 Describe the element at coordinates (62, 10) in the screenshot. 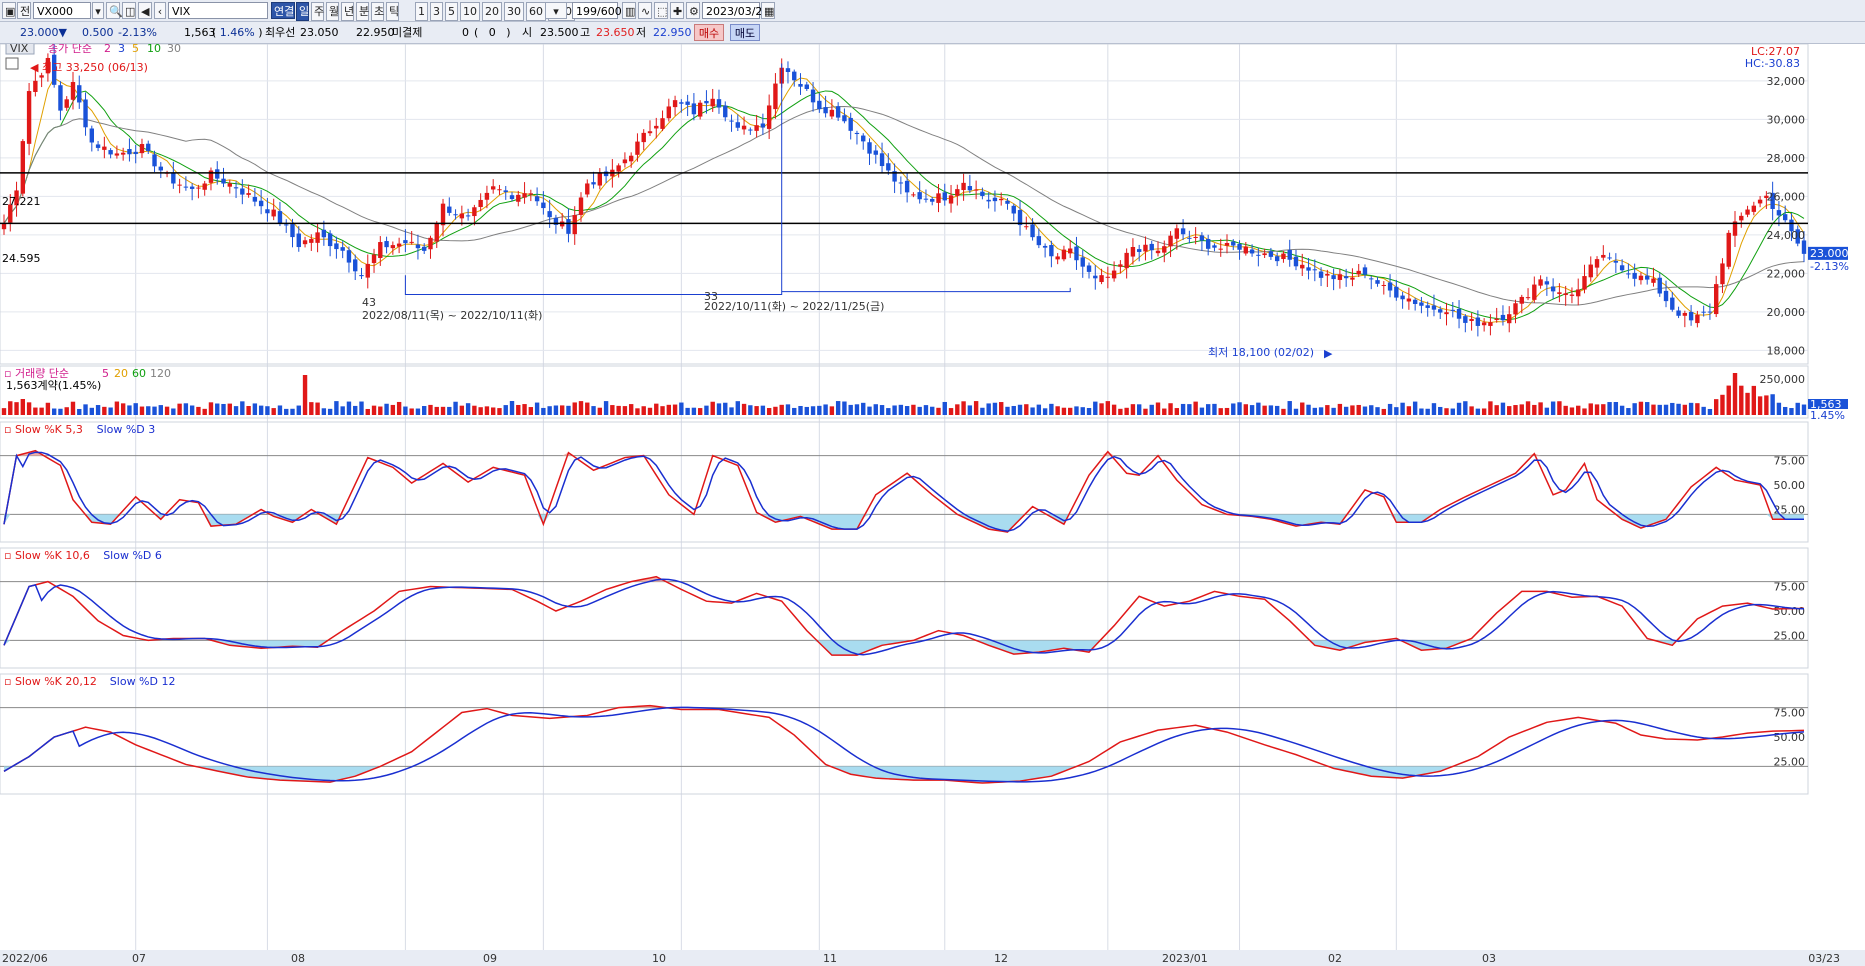

I see `symbol-input: VX000` at that location.